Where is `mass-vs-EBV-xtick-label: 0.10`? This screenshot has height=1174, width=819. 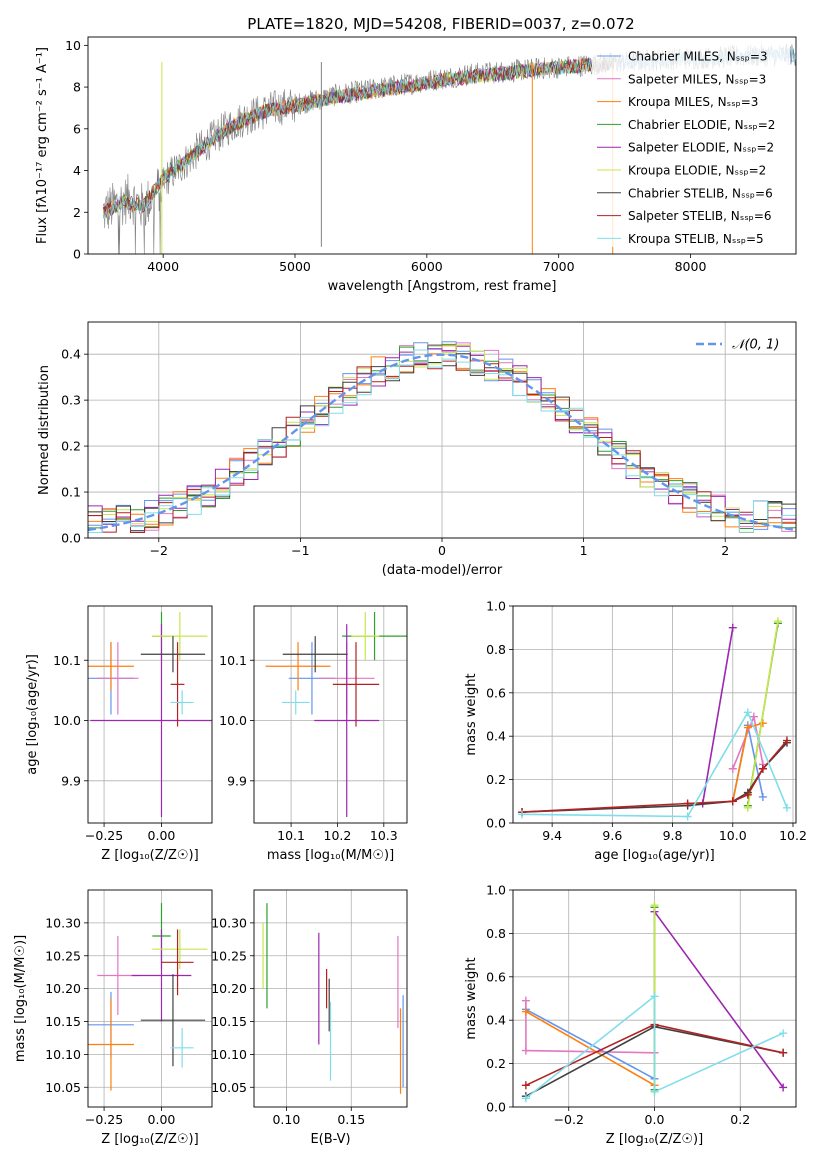 mass-vs-EBV-xtick-label: 0.10 is located at coordinates (286, 1119).